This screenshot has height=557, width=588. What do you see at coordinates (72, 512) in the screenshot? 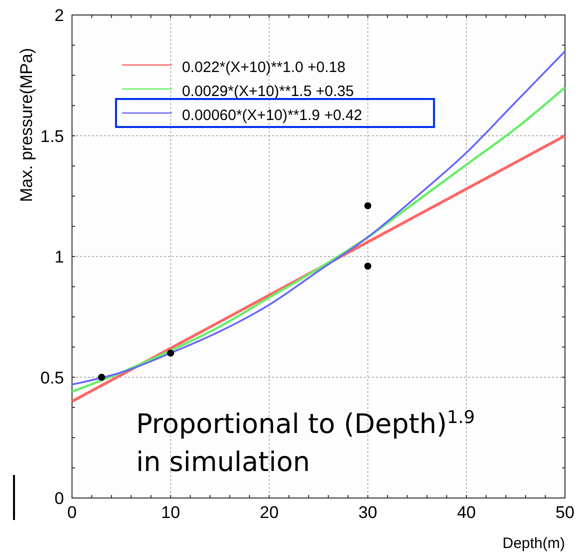
I see `x-tick-label: 0` at bounding box center [72, 512].